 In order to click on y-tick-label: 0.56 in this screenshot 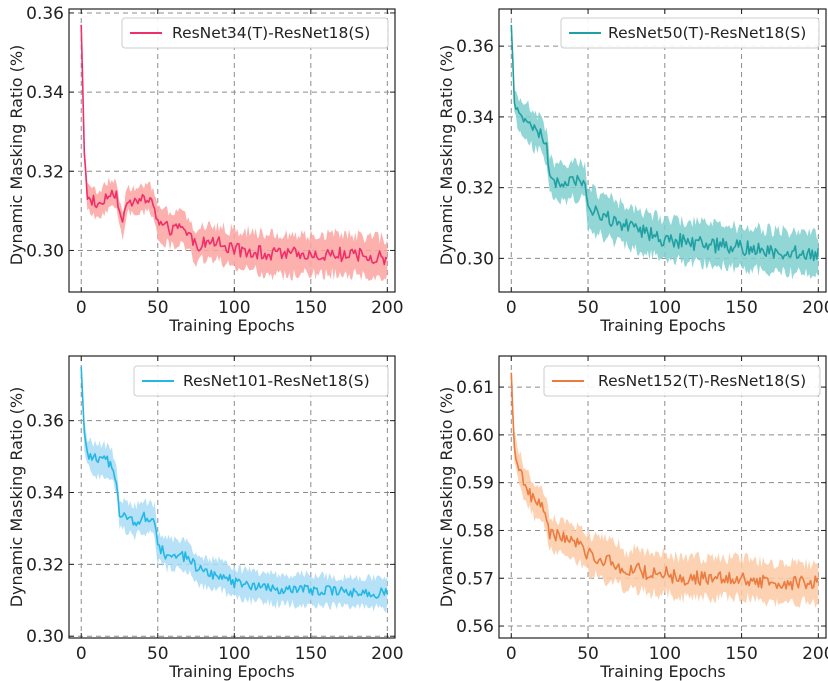, I will do `click(475, 627)`.